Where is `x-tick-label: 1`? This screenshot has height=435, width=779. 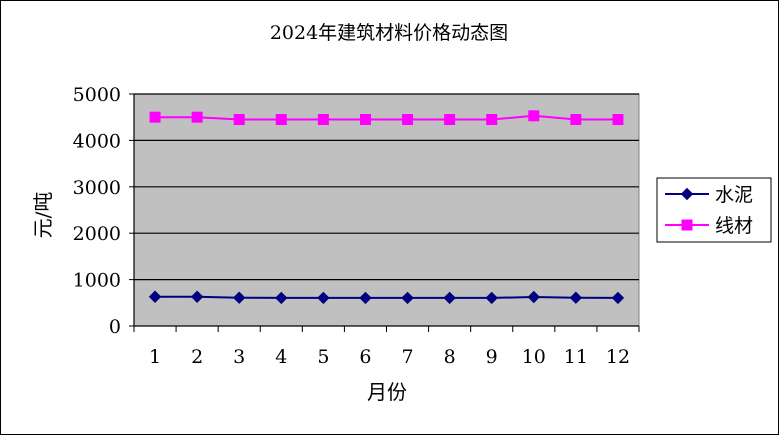 x-tick-label: 1 is located at coordinates (155, 357).